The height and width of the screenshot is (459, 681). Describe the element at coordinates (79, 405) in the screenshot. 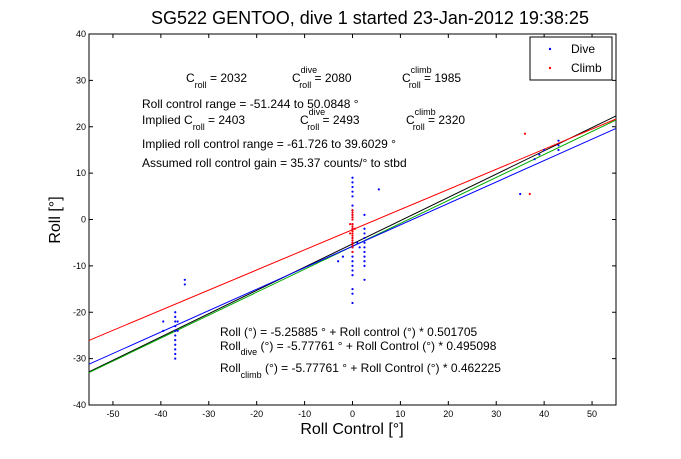

I see `y-tick-label: -40` at that location.